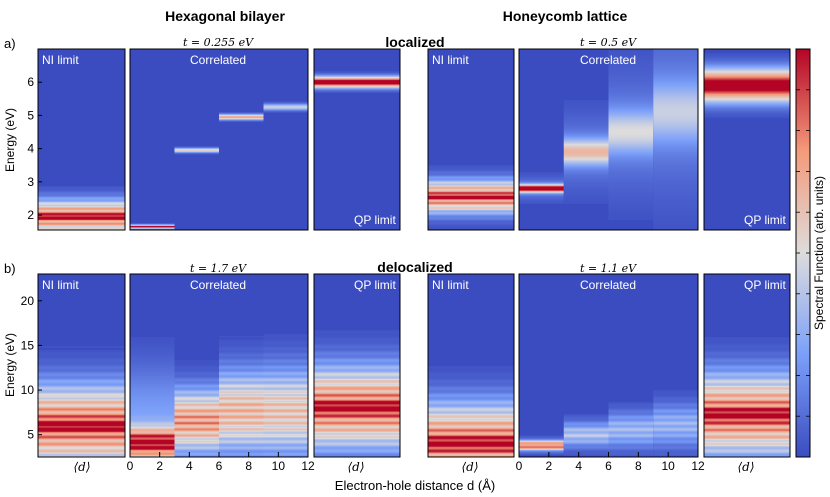  I want to click on regime-label-b: delocalized, so click(414, 267).